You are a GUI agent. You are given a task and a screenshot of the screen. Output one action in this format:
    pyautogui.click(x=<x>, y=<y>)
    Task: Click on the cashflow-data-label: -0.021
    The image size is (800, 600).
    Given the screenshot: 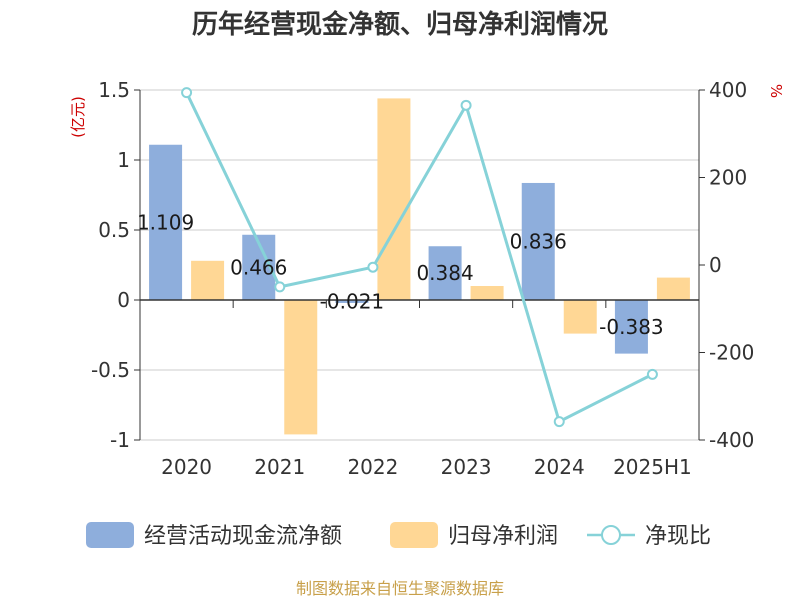 What is the action you would take?
    pyautogui.click(x=352, y=301)
    